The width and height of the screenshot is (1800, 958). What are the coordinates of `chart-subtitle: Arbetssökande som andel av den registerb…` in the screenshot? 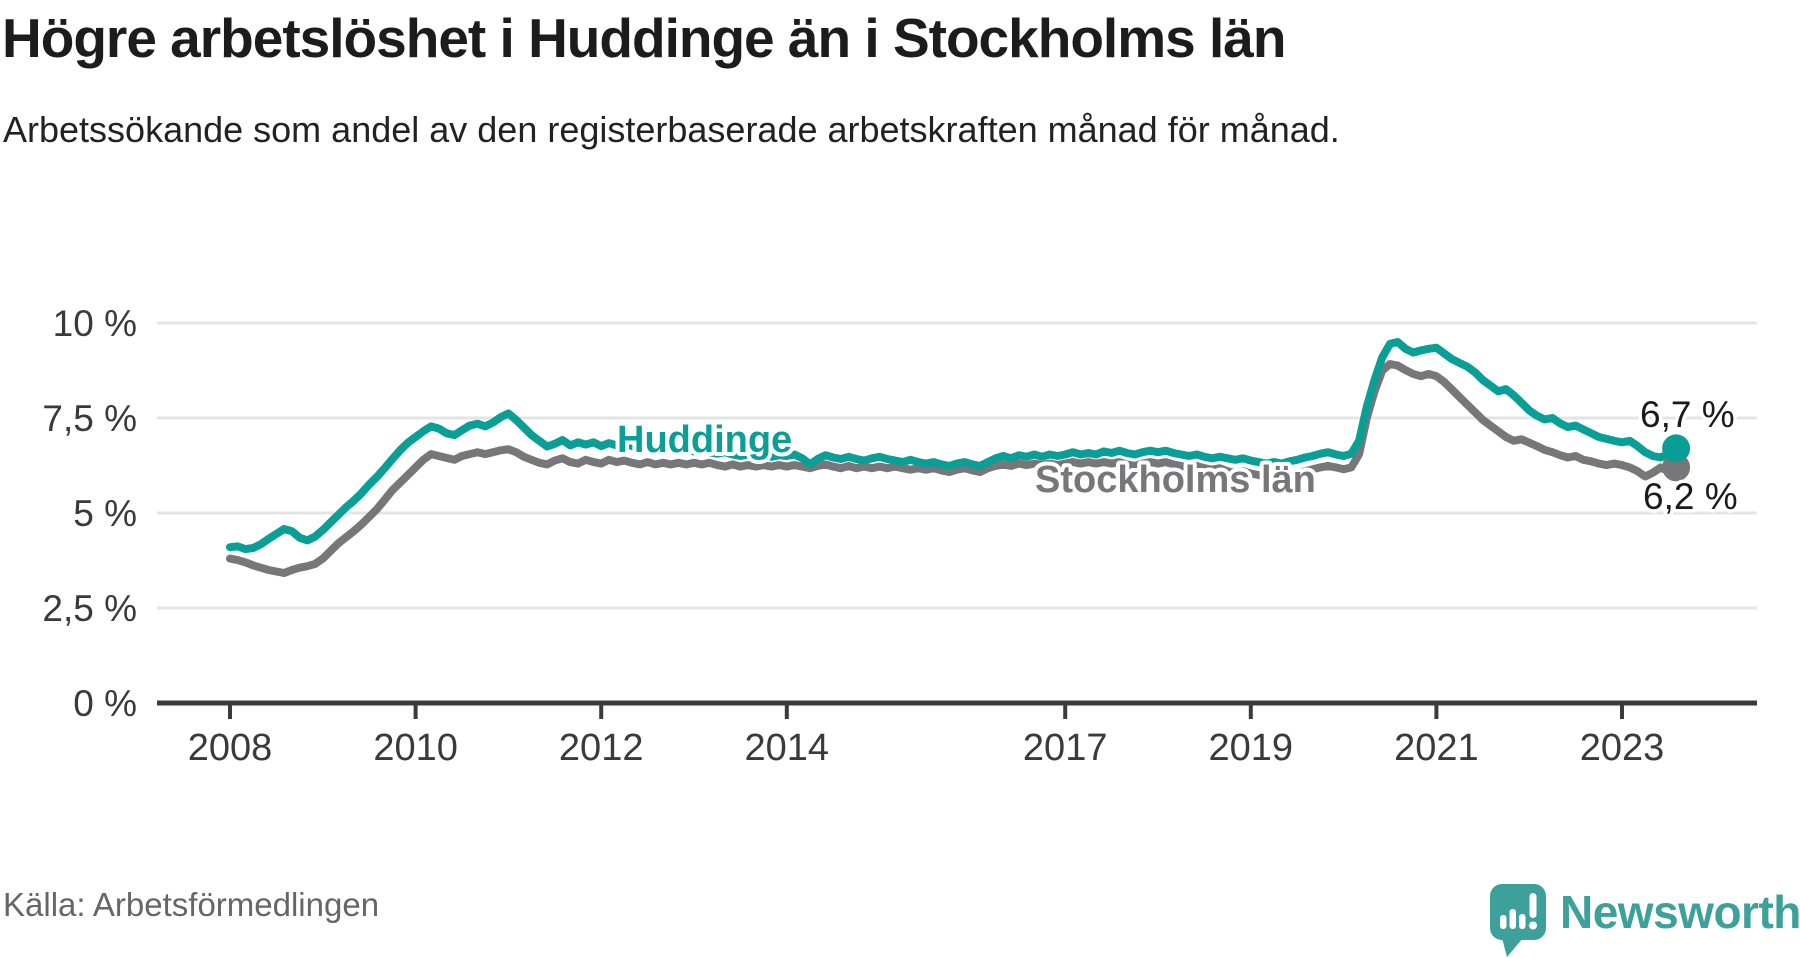 It's located at (671, 129).